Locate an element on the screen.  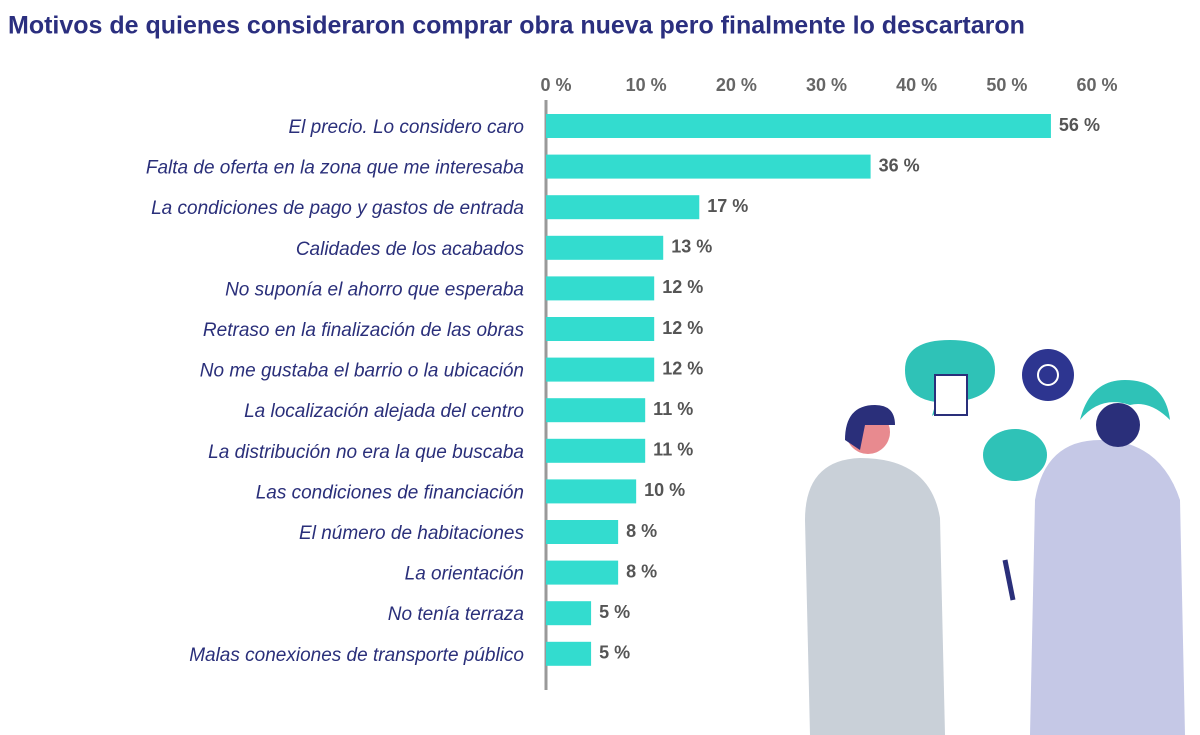
y-tick-label: La distribución no era la que buscaba is located at coordinates (366, 452).